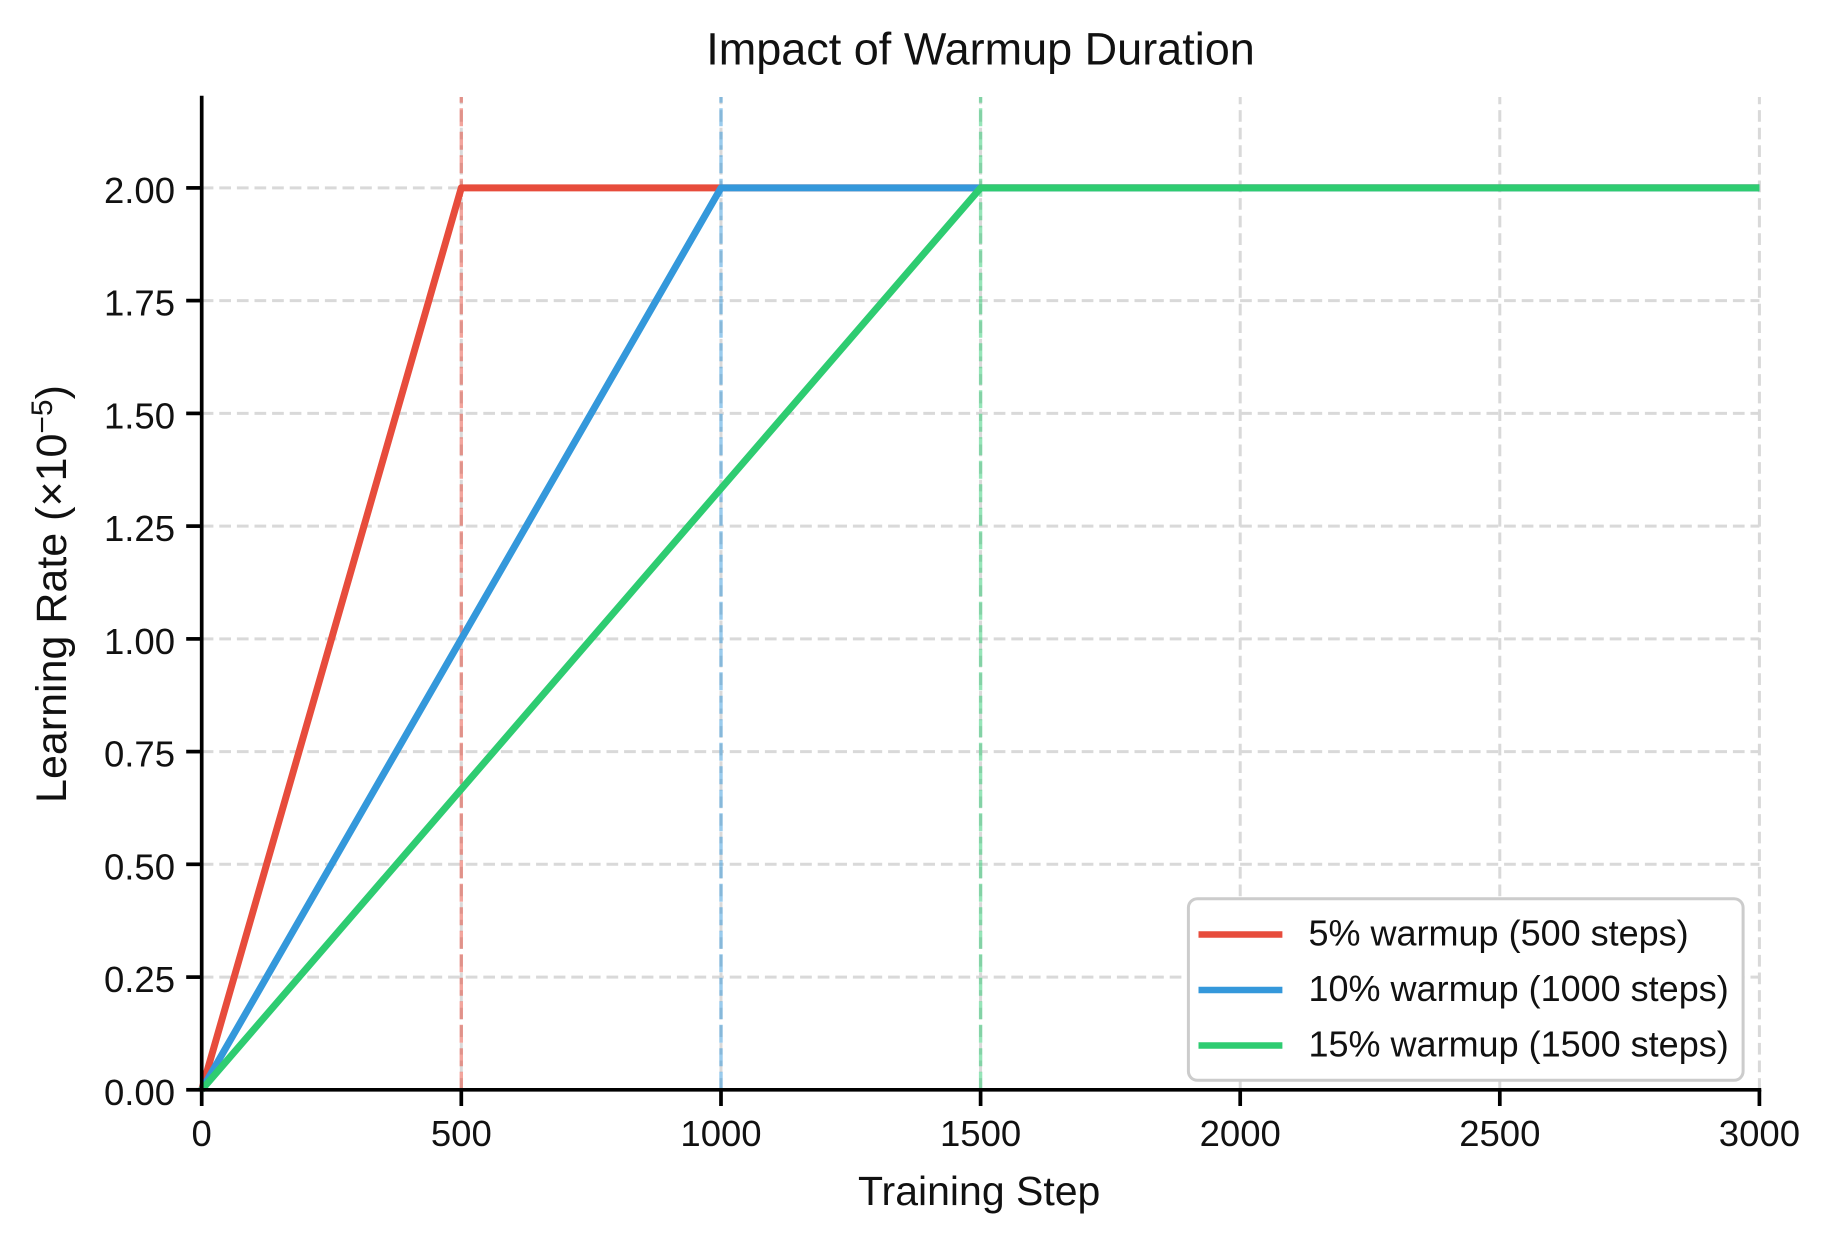  Describe the element at coordinates (139, 1092) in the screenshot. I see `svg-text: 0.00` at that location.